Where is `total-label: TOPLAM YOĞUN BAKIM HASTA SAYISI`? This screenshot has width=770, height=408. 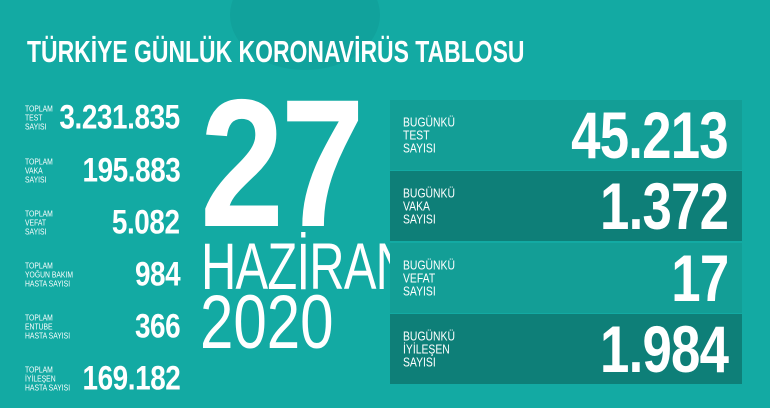 total-label: TOPLAM YOĞUN BAKIM HASTA SAYISI is located at coordinates (49, 274).